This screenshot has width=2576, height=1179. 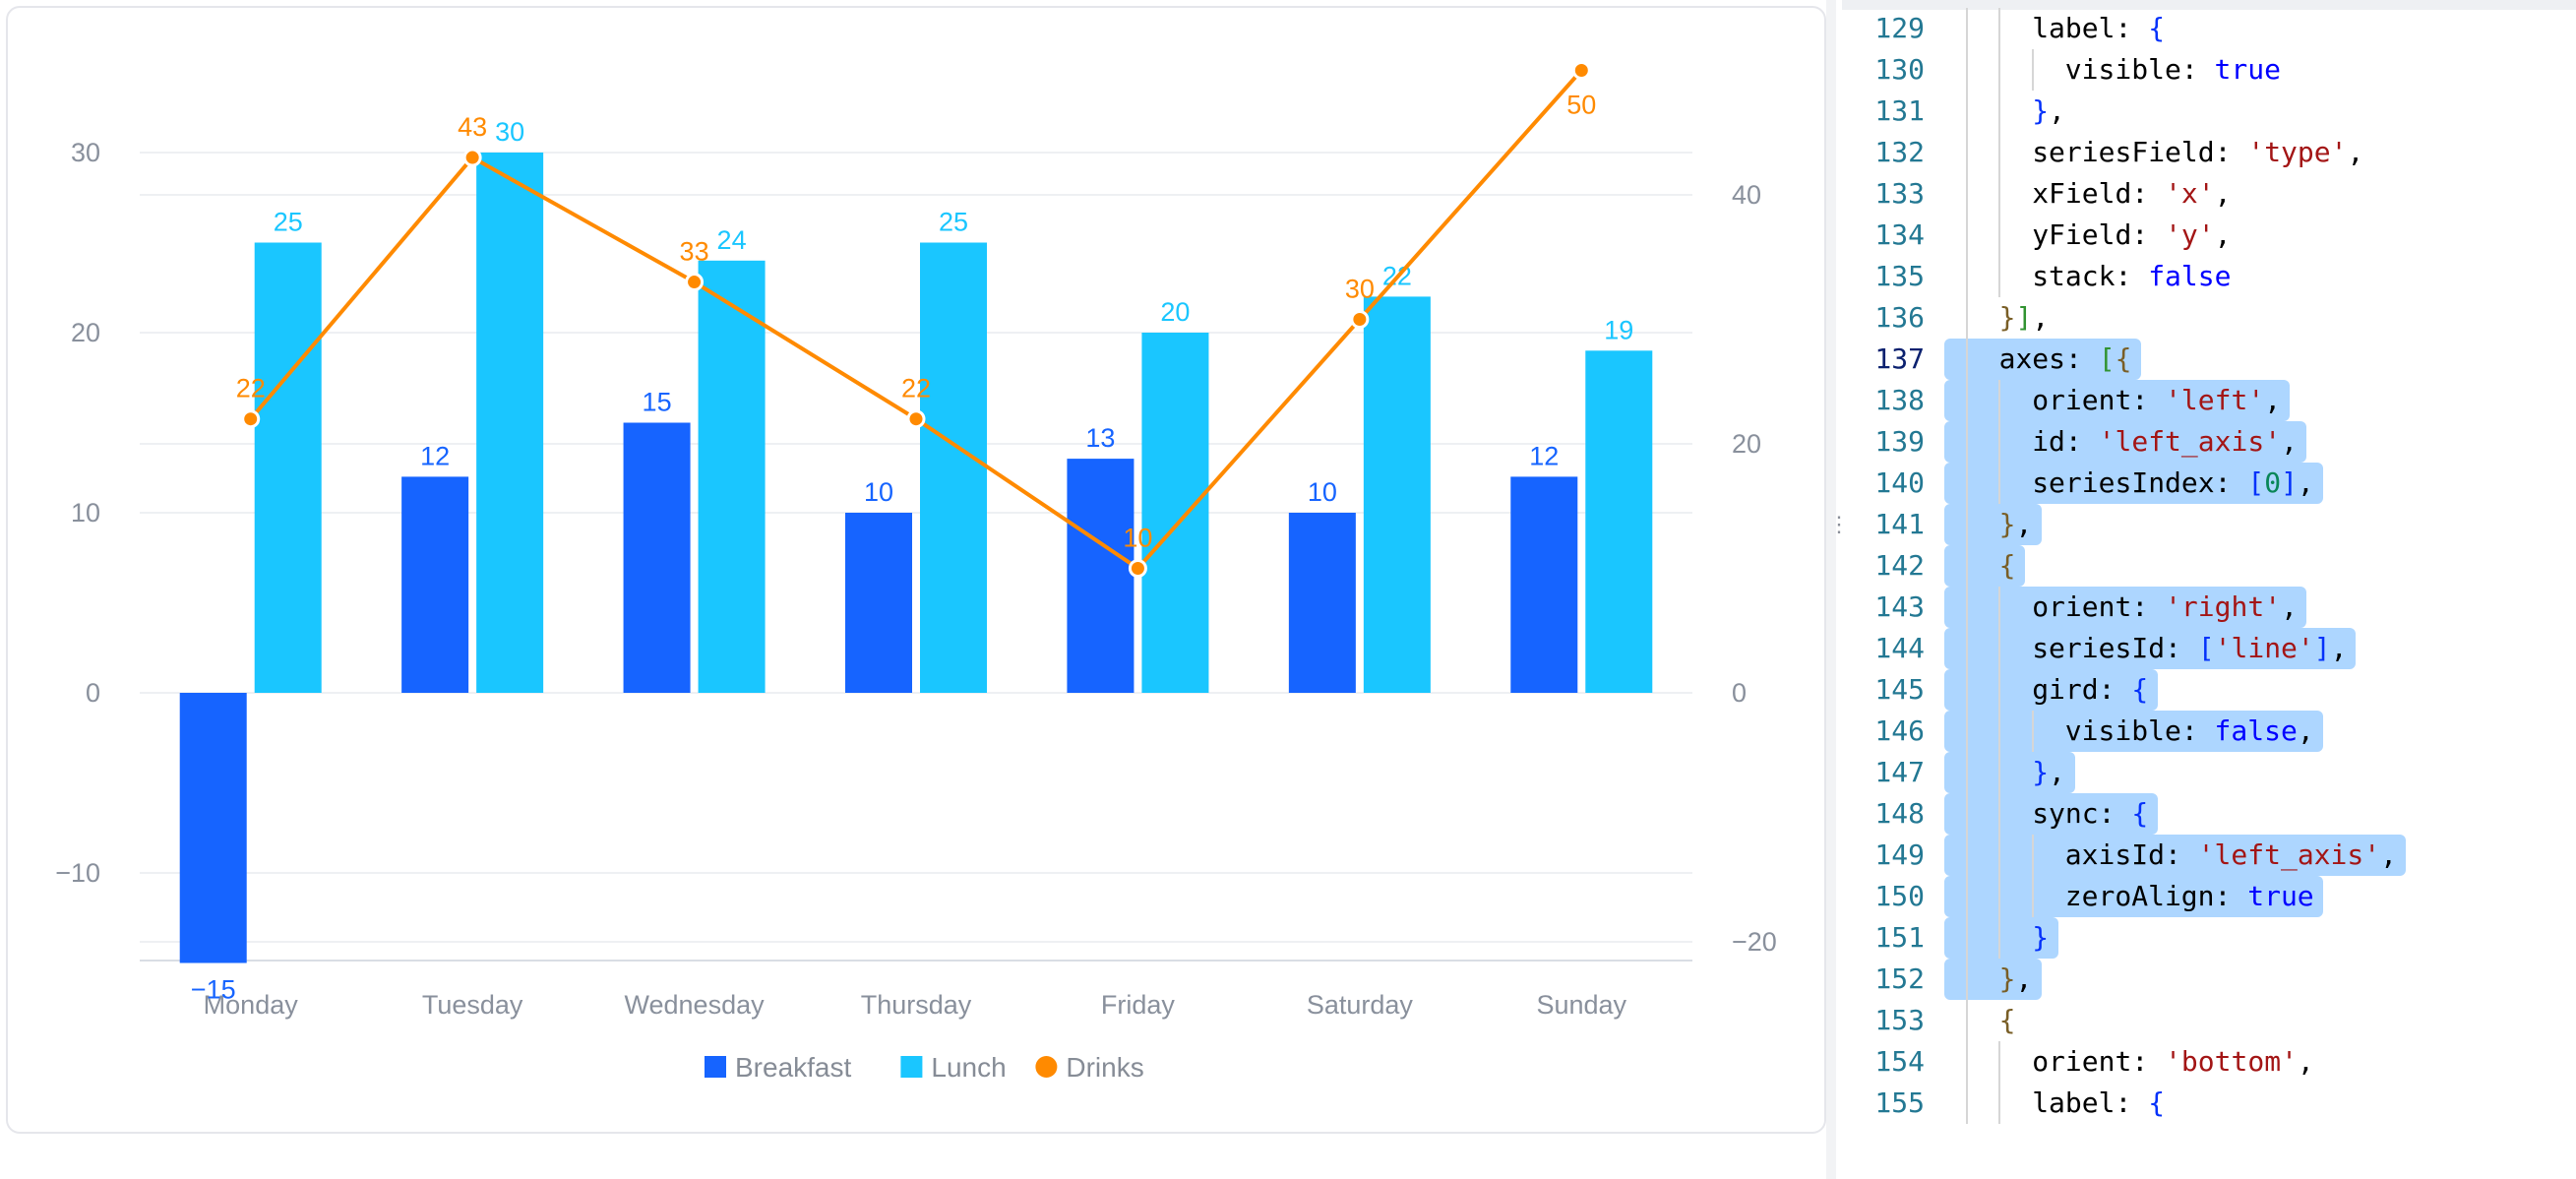 What do you see at coordinates (695, 1005) in the screenshot?
I see `x-axis-tick: Wednesday` at bounding box center [695, 1005].